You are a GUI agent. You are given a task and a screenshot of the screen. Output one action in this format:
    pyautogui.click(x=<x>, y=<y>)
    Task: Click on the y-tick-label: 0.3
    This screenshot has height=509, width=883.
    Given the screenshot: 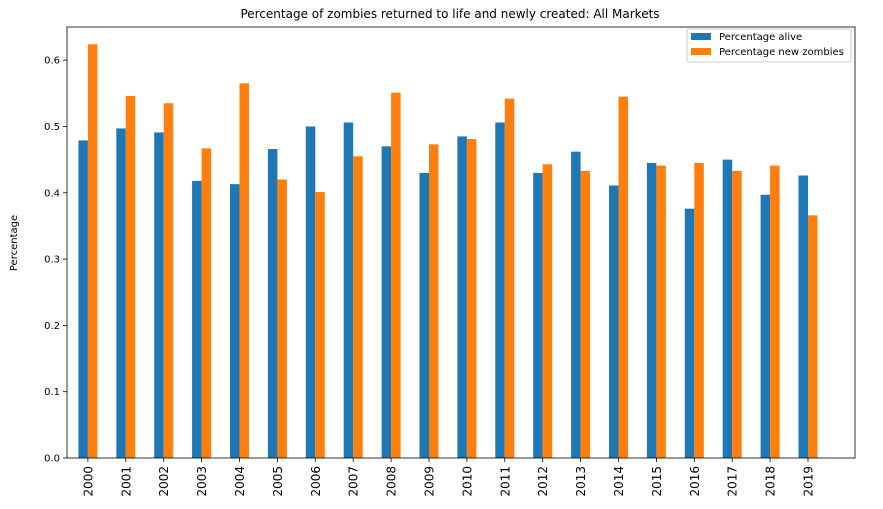 What is the action you would take?
    pyautogui.click(x=52, y=260)
    